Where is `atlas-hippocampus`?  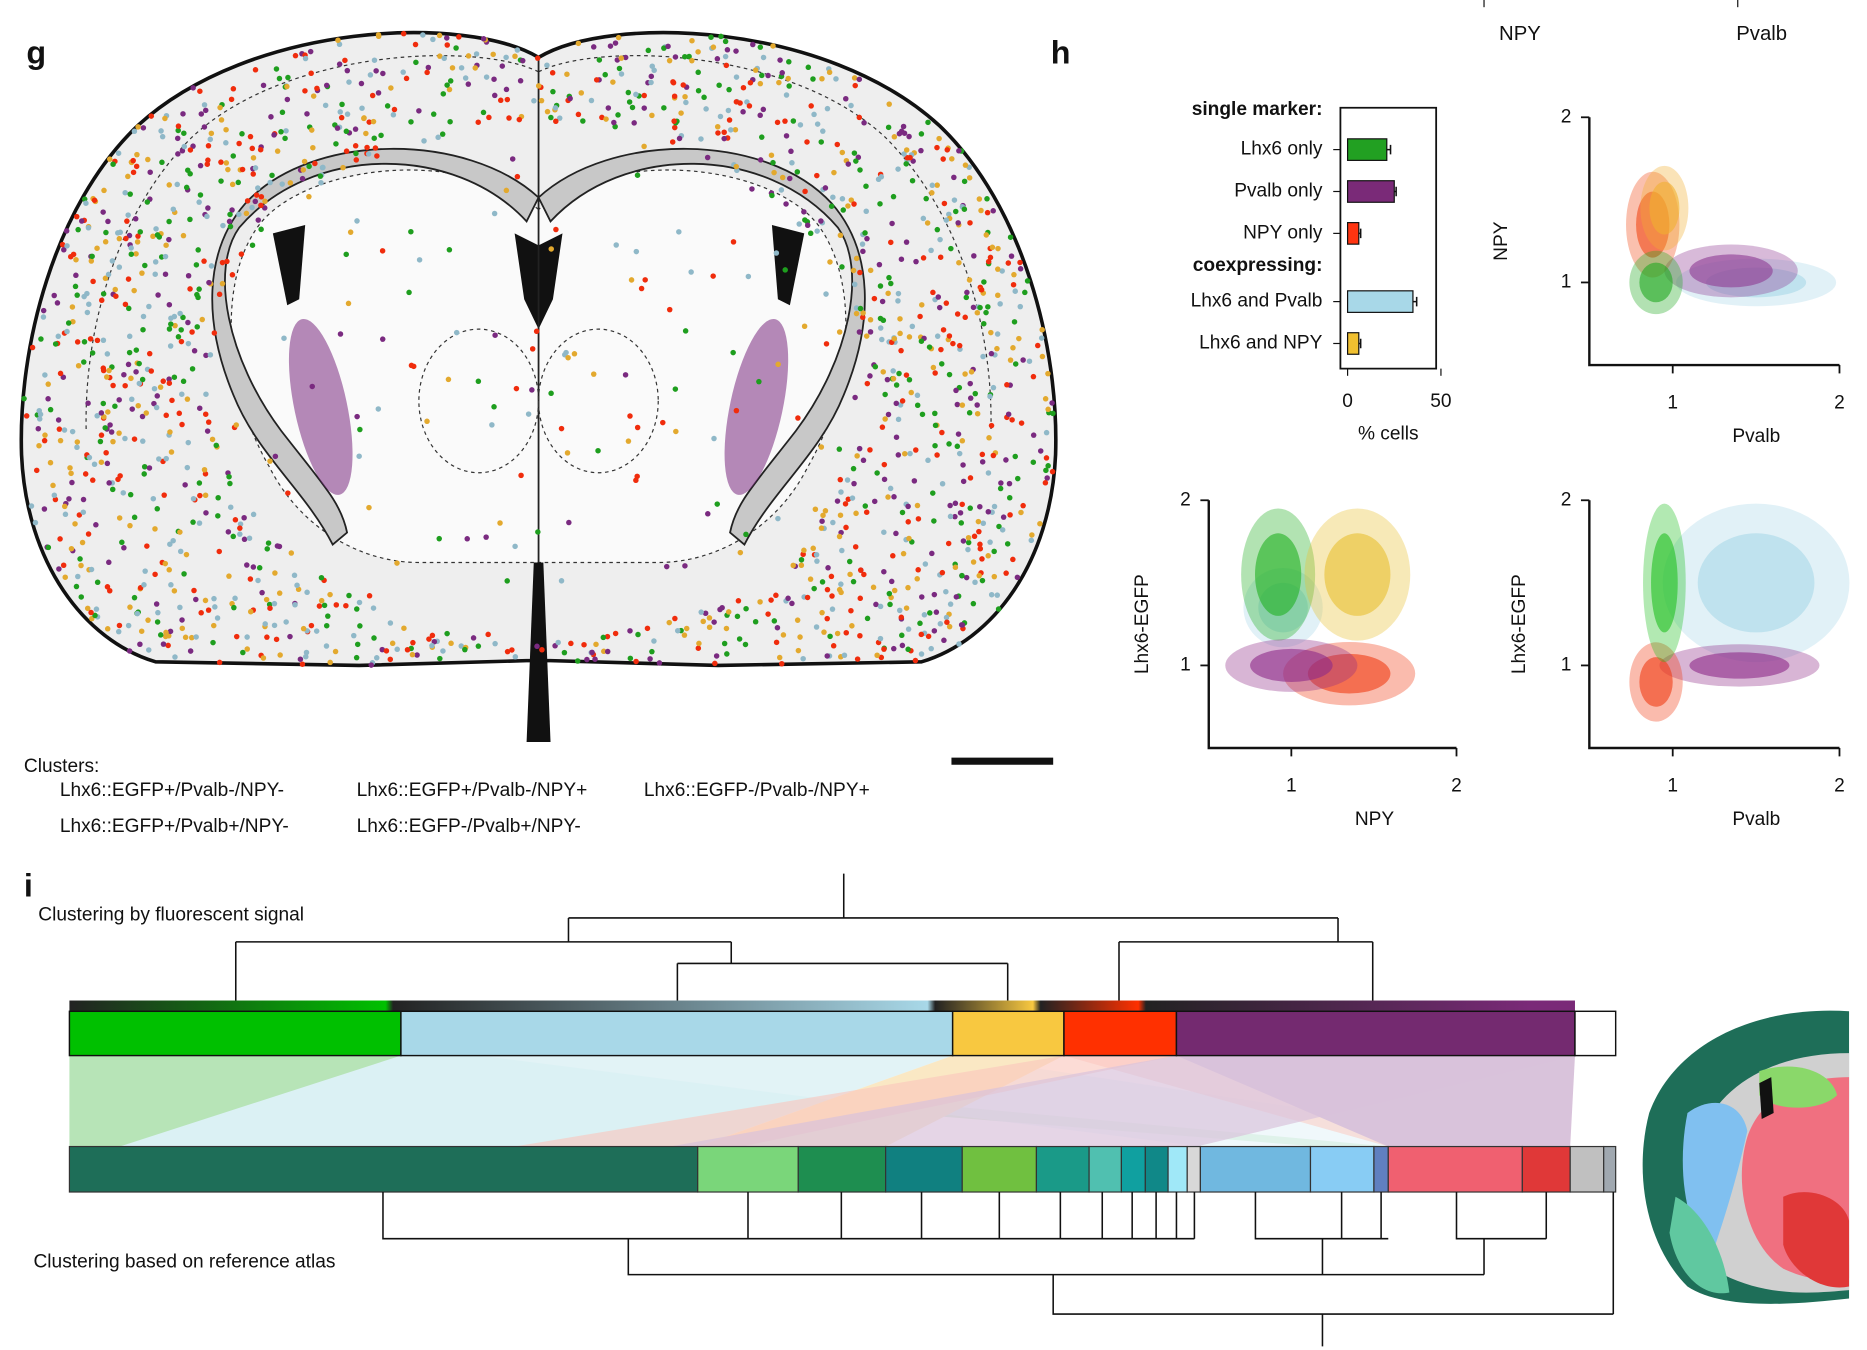
atlas-hippocampus is located at coordinates (1798, 1087).